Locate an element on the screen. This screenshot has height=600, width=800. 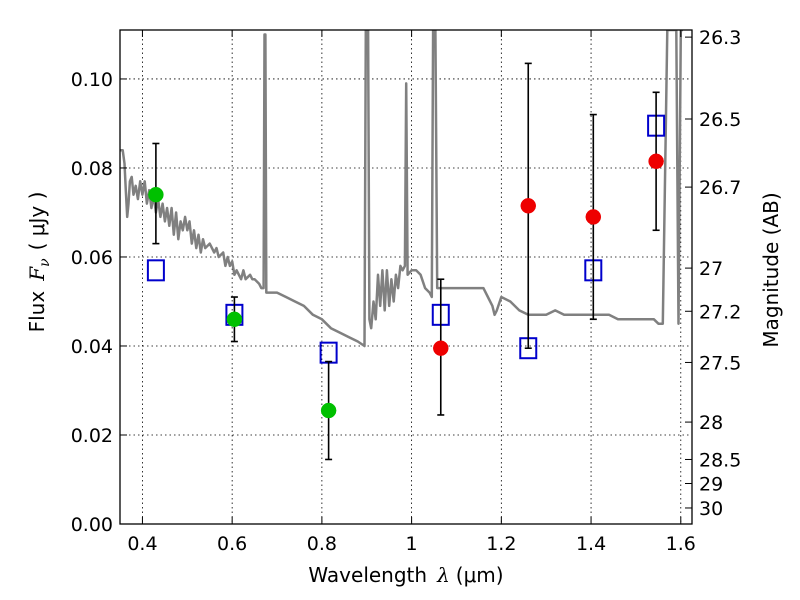
x-axis-title: Wavelength λ (μm) is located at coordinates (405, 575).